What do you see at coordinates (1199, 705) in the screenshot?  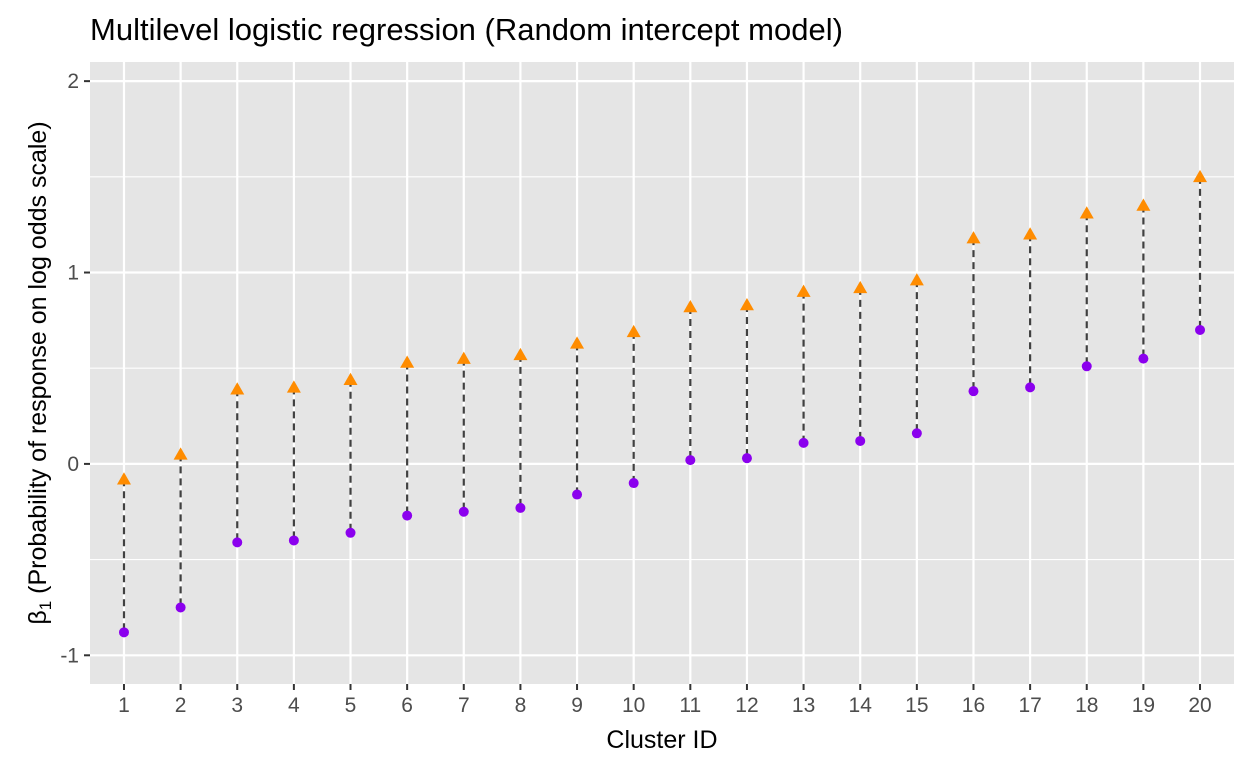 I see `x-tick-label: 20` at bounding box center [1199, 705].